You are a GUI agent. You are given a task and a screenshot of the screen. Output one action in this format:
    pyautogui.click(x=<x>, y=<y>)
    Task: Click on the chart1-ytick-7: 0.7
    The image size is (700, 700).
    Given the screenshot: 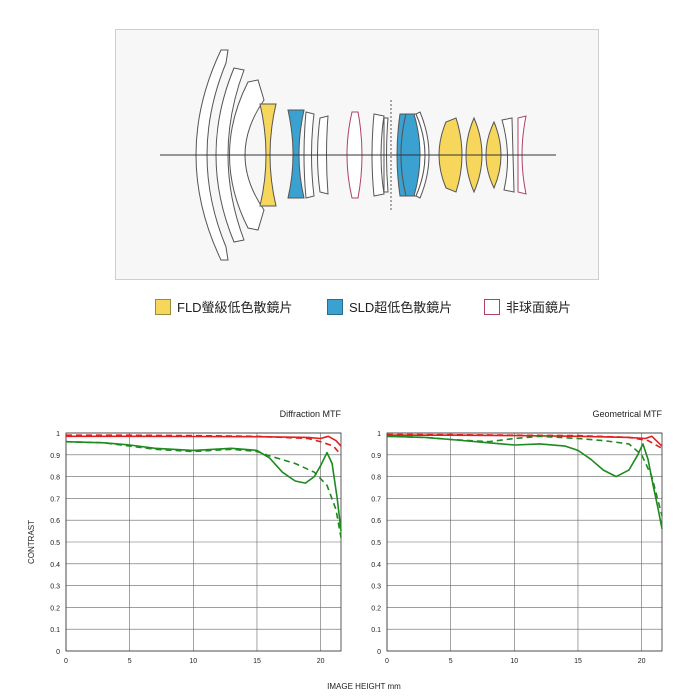 What is the action you would take?
    pyautogui.click(x=55, y=499)
    